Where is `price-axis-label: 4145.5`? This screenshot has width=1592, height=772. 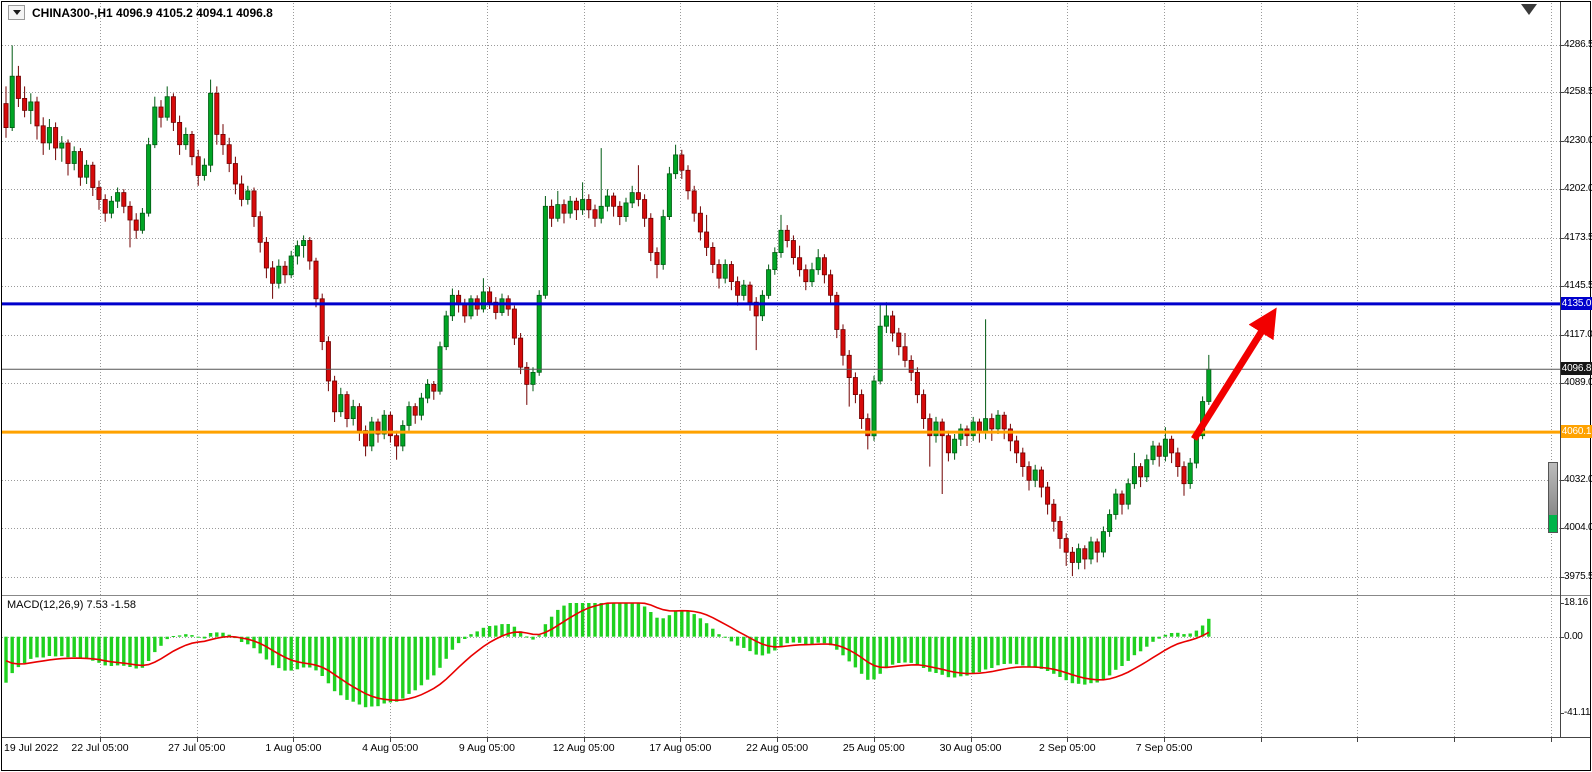
price-axis-label: 4145.5 is located at coordinates (1578, 285).